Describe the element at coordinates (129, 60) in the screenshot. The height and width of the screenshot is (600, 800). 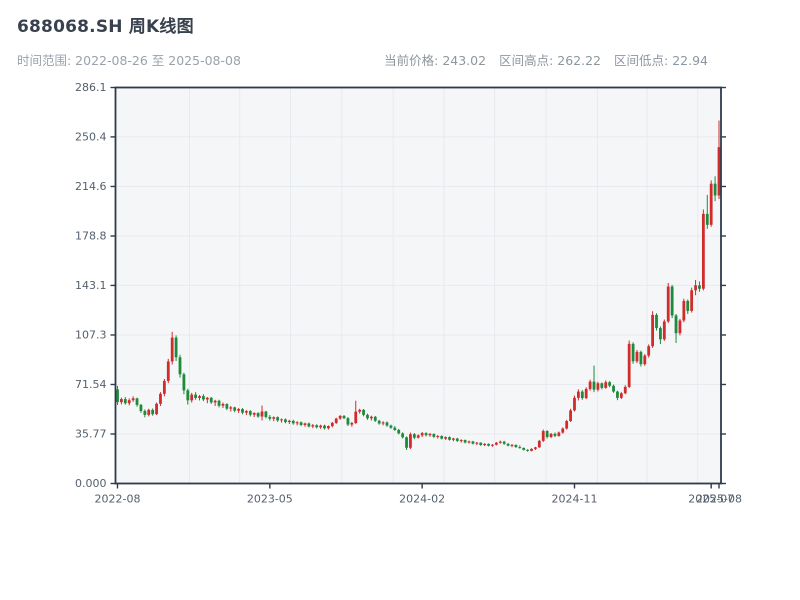
I see `date-range-label: 时间范围: 2022-08-26 至 2025-08-08` at that location.